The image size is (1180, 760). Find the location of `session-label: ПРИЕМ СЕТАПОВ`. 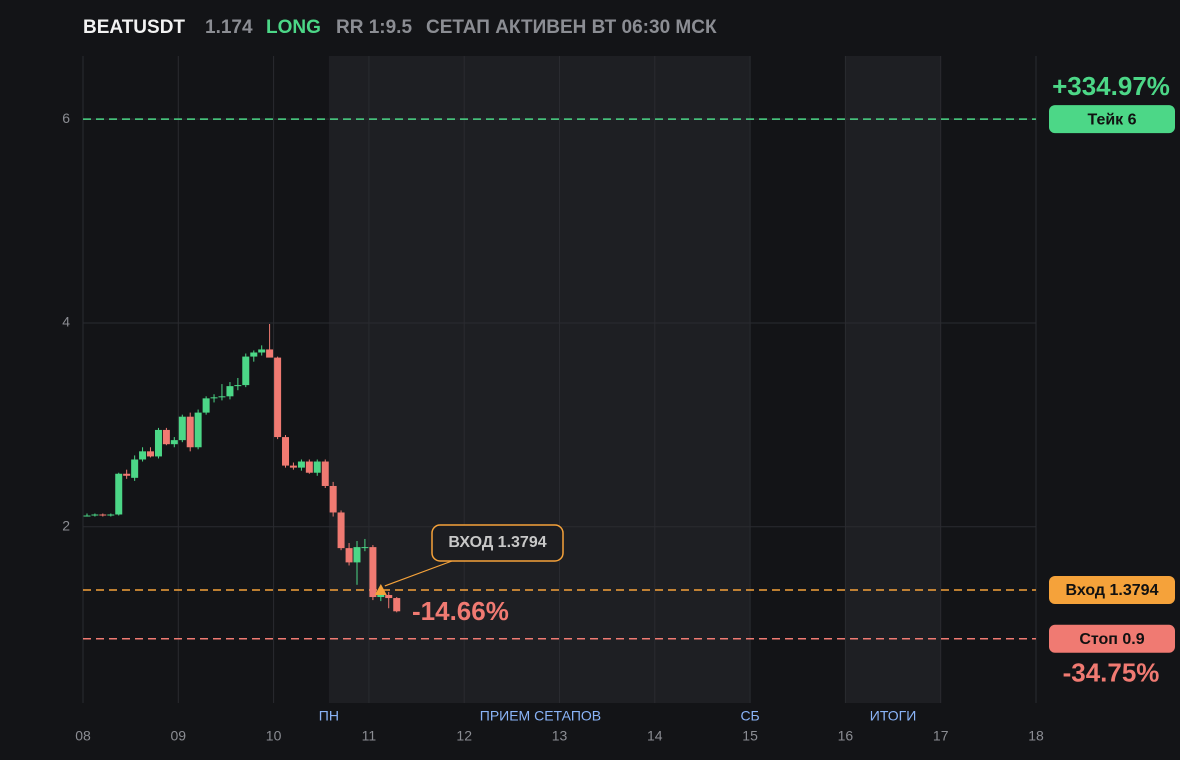

session-label: ПРИЕМ СЕТАПОВ is located at coordinates (540, 716).